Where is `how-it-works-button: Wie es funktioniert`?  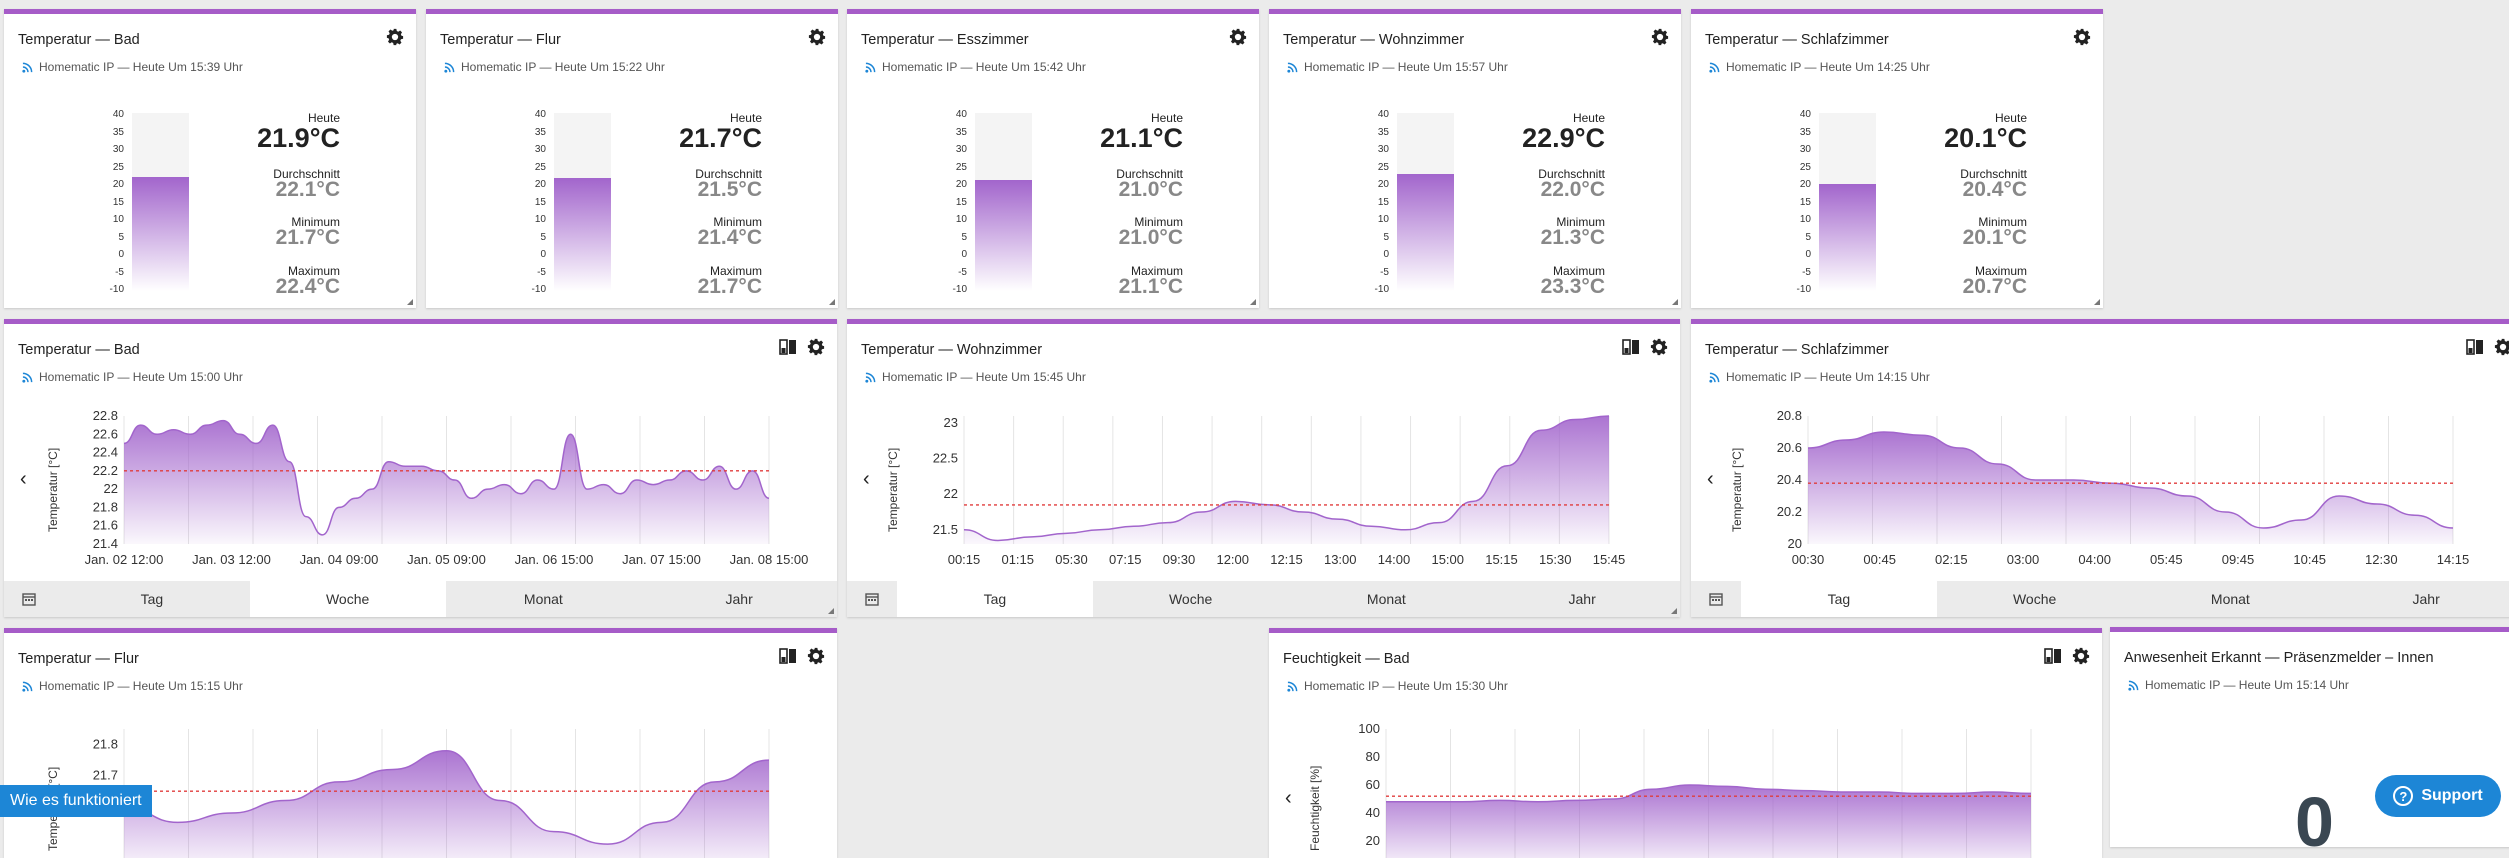 how-it-works-button: Wie es funktioniert is located at coordinates (76, 801).